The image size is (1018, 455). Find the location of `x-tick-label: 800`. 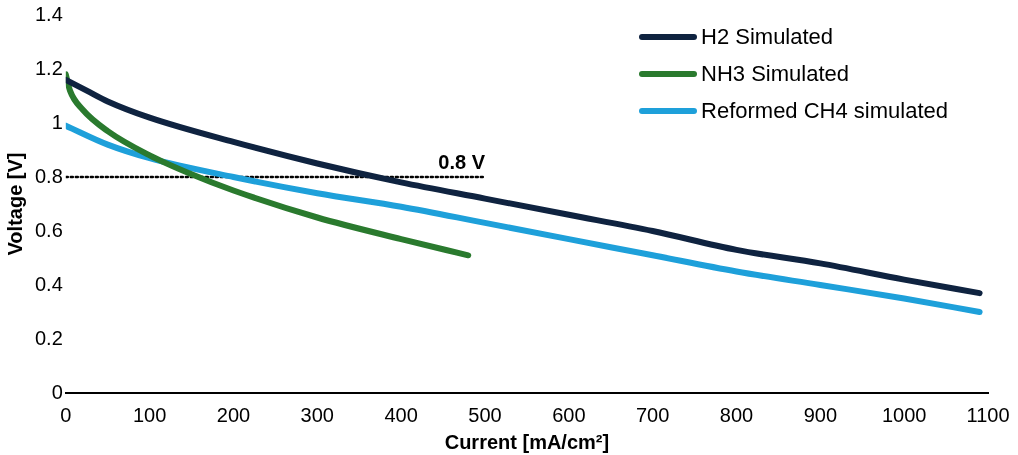

x-tick-label: 800 is located at coordinates (736, 414).